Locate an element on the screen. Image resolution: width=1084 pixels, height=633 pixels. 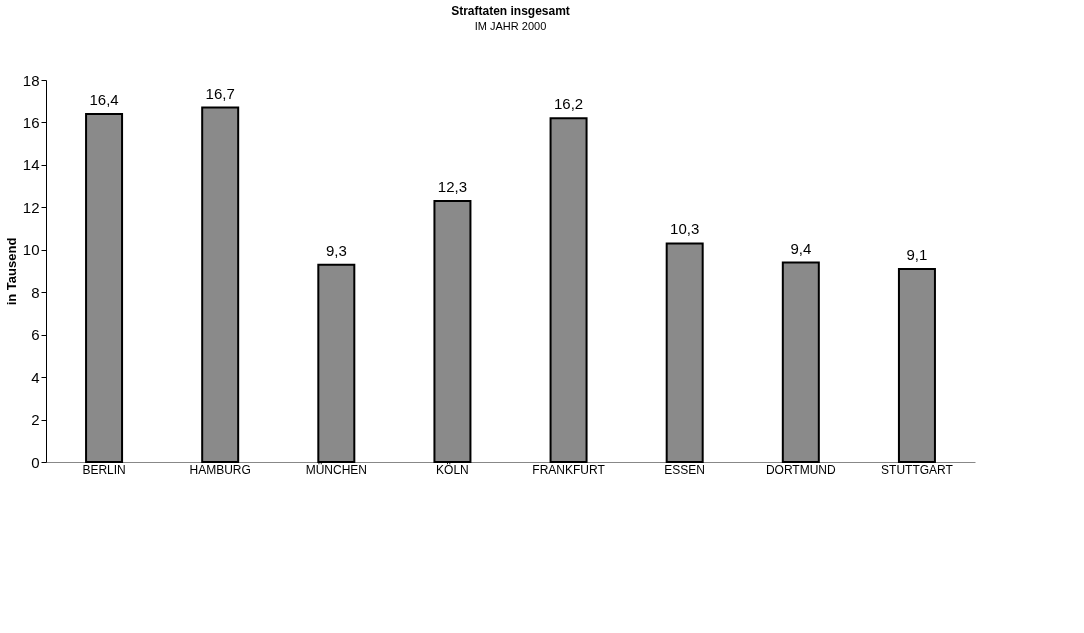
y-tick-label: 4 is located at coordinates (35, 377).